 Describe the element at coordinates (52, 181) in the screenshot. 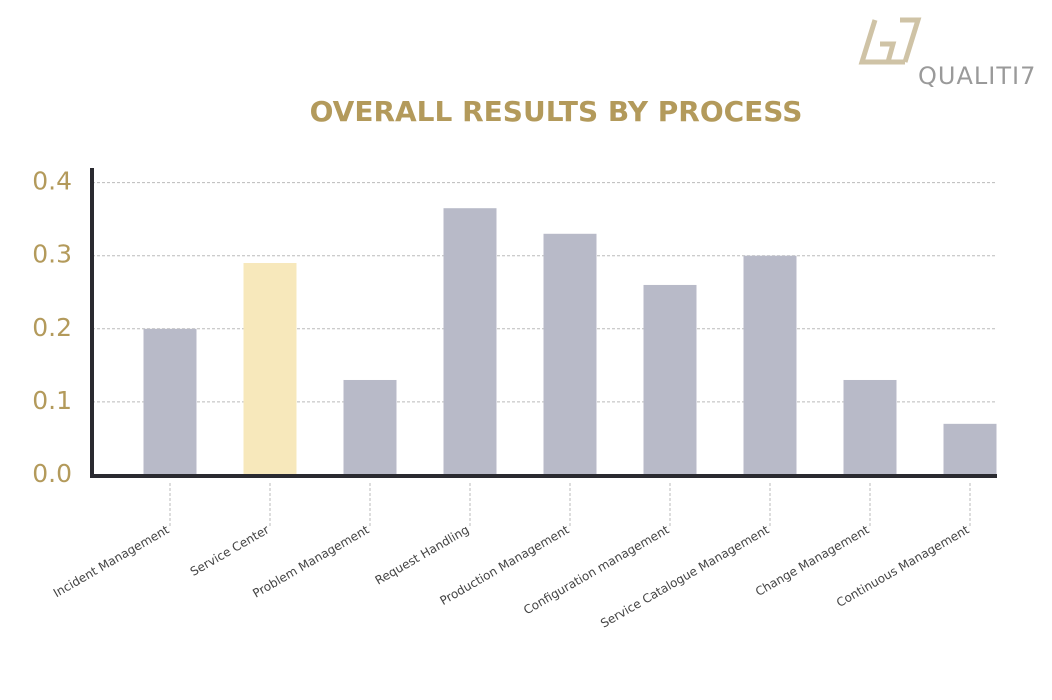

I see `y-tick-label: 0.4` at that location.